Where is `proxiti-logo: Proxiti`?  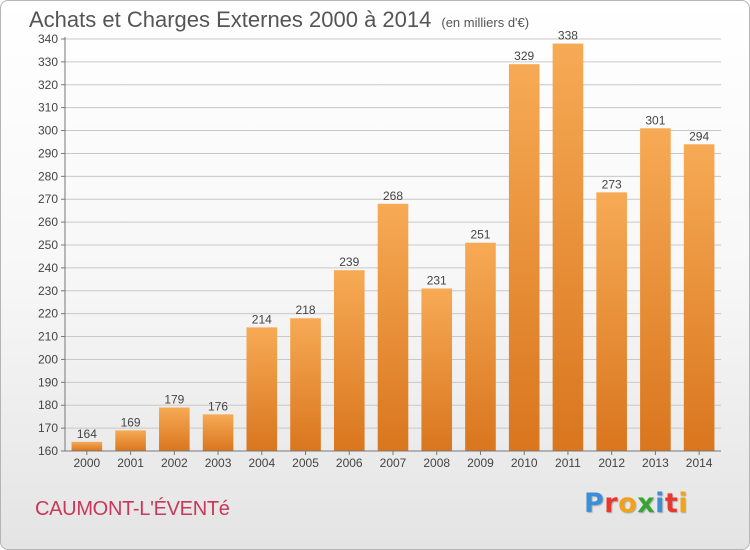 proxiti-logo: Proxiti is located at coordinates (636, 503).